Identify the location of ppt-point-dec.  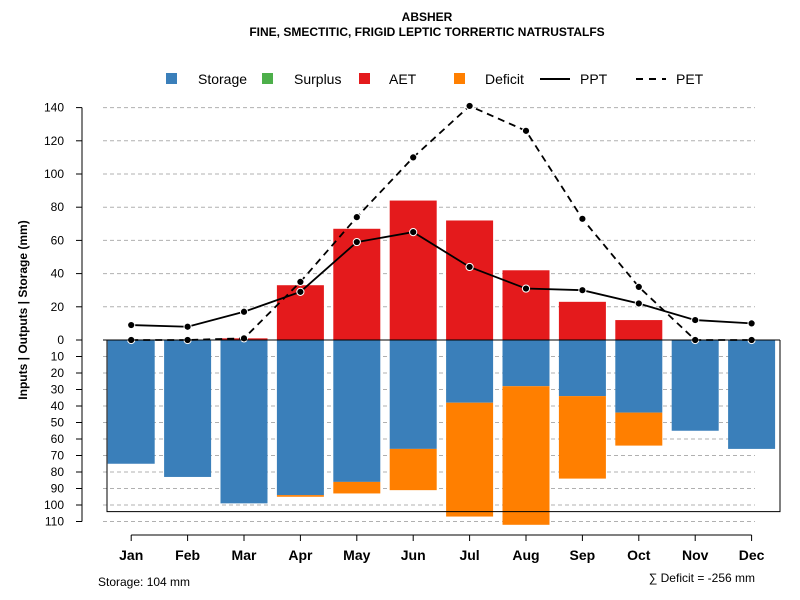
(751, 323).